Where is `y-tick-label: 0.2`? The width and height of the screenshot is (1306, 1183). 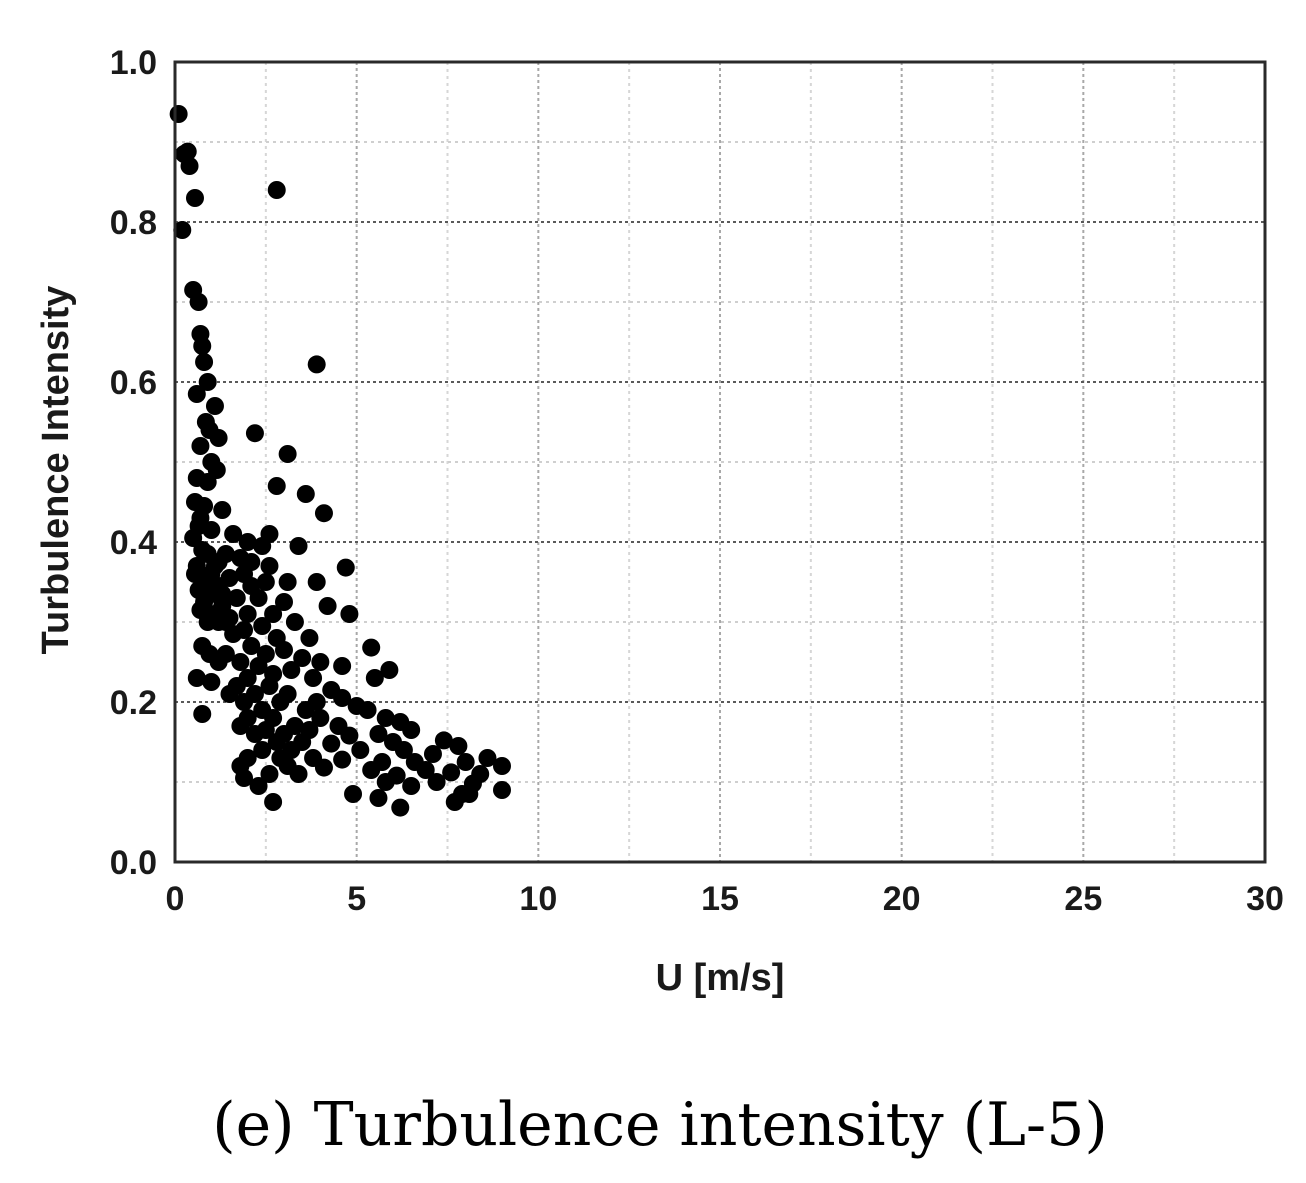
y-tick-label: 0.2 is located at coordinates (133, 703).